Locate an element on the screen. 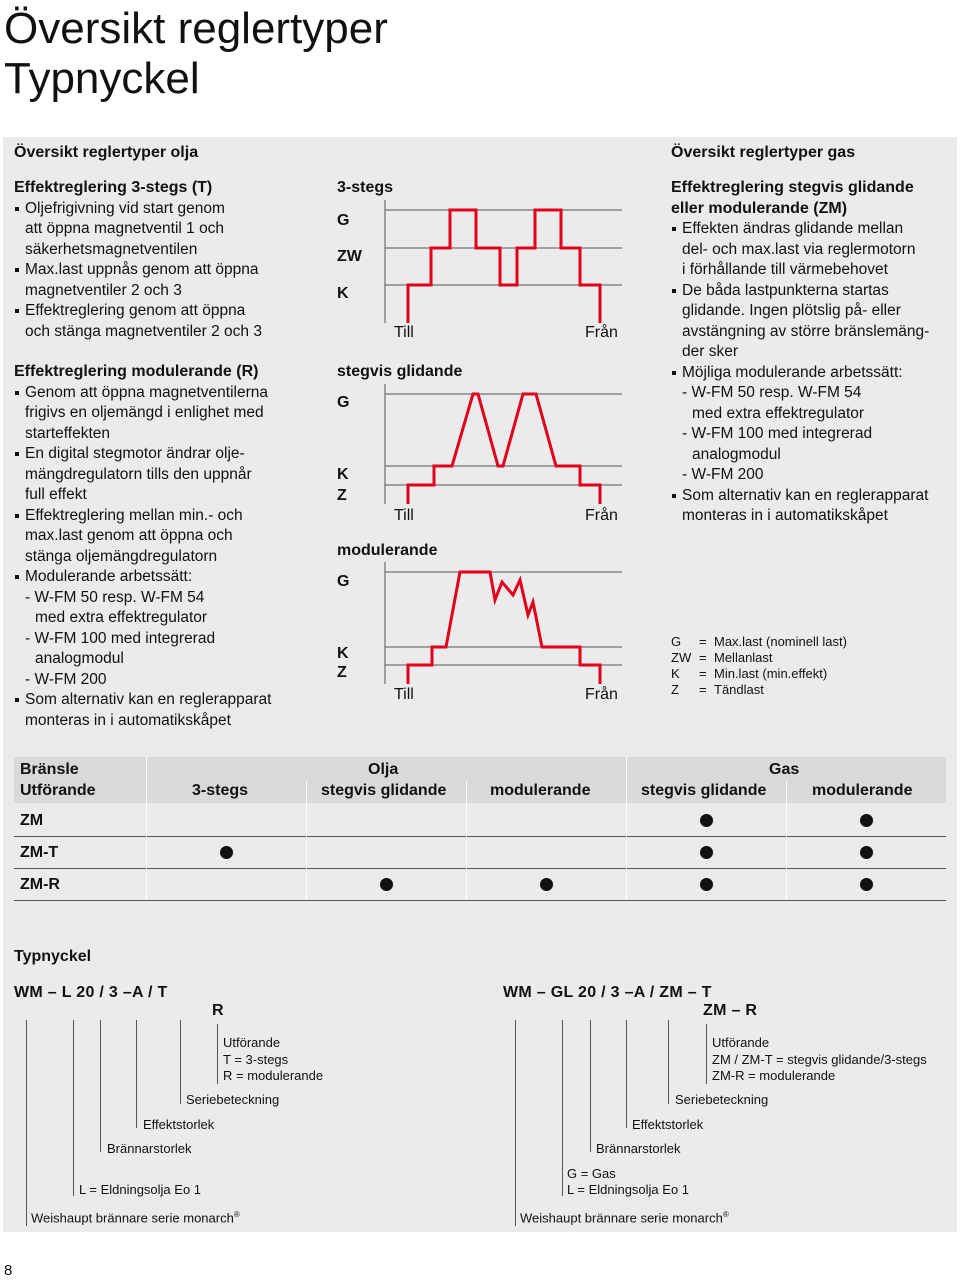 Image resolution: width=960 pixels, height=1281 pixels. text-line: En digital stegmotor ändrar olje- is located at coordinates (169, 454).